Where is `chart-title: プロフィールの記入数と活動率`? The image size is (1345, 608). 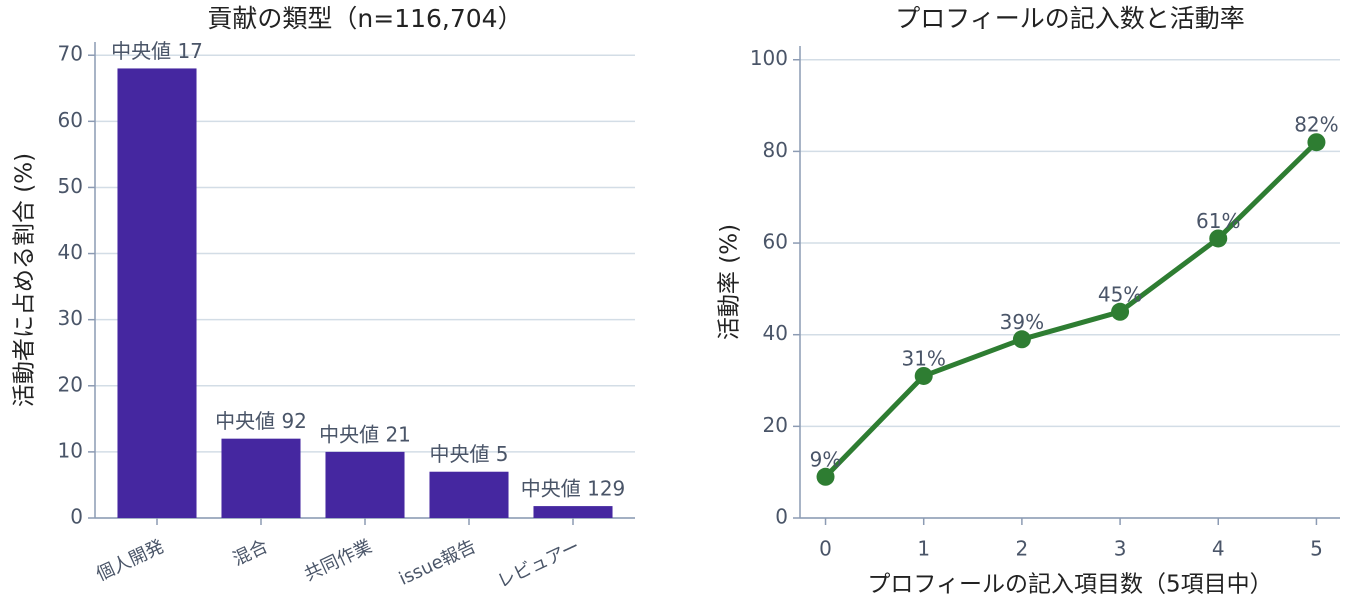
chart-title: プロフィールの記入数と活動率 is located at coordinates (1070, 18).